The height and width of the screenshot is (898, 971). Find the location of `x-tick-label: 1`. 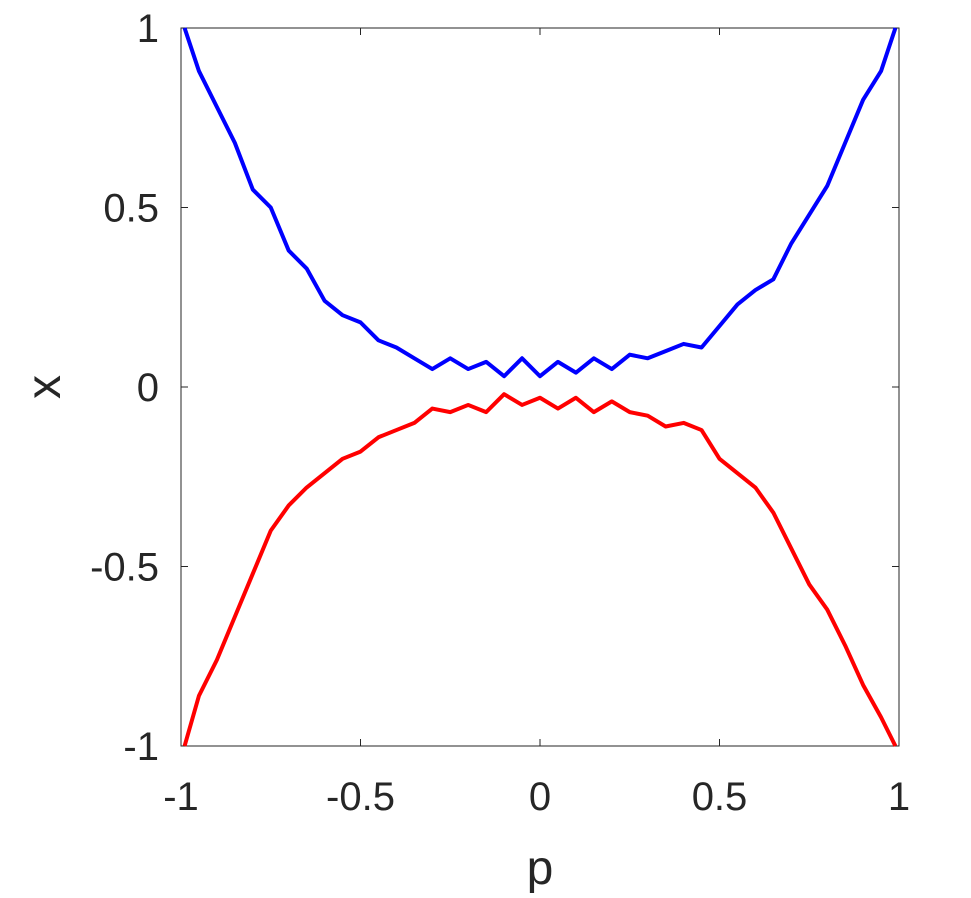

x-tick-label: 1 is located at coordinates (899, 797).